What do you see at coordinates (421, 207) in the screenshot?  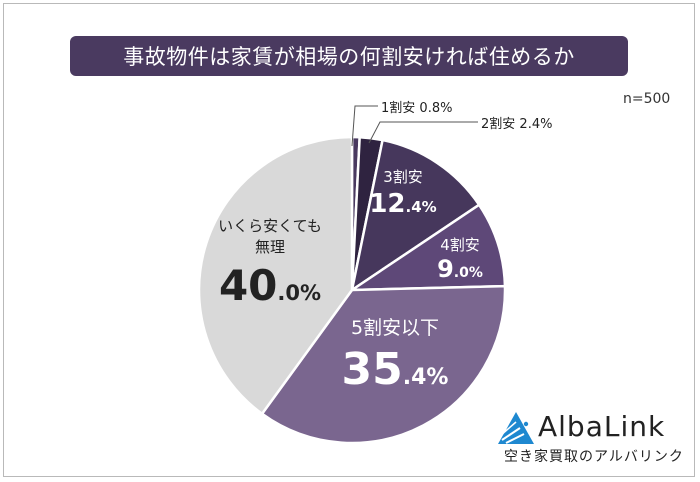 I see `slice-3-value-dec: .4%` at bounding box center [421, 207].